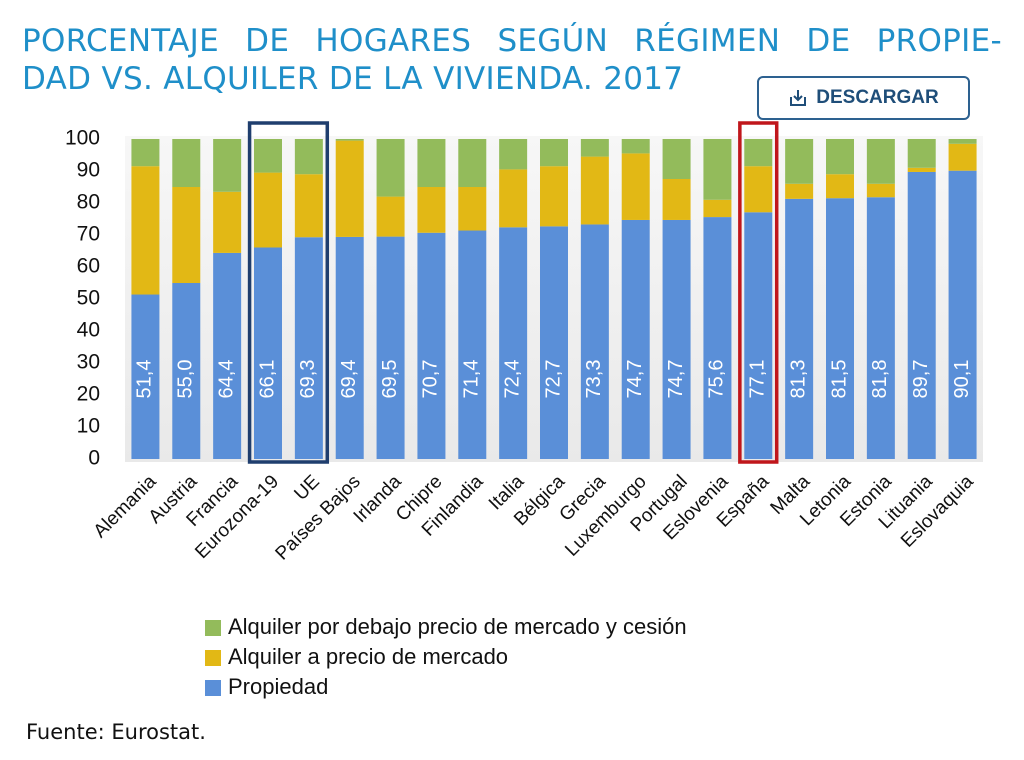  What do you see at coordinates (353, 79) in the screenshot?
I see `title-line: DAD VS. ALQUILER DE LA VIVIENDA. 2017` at bounding box center [353, 79].